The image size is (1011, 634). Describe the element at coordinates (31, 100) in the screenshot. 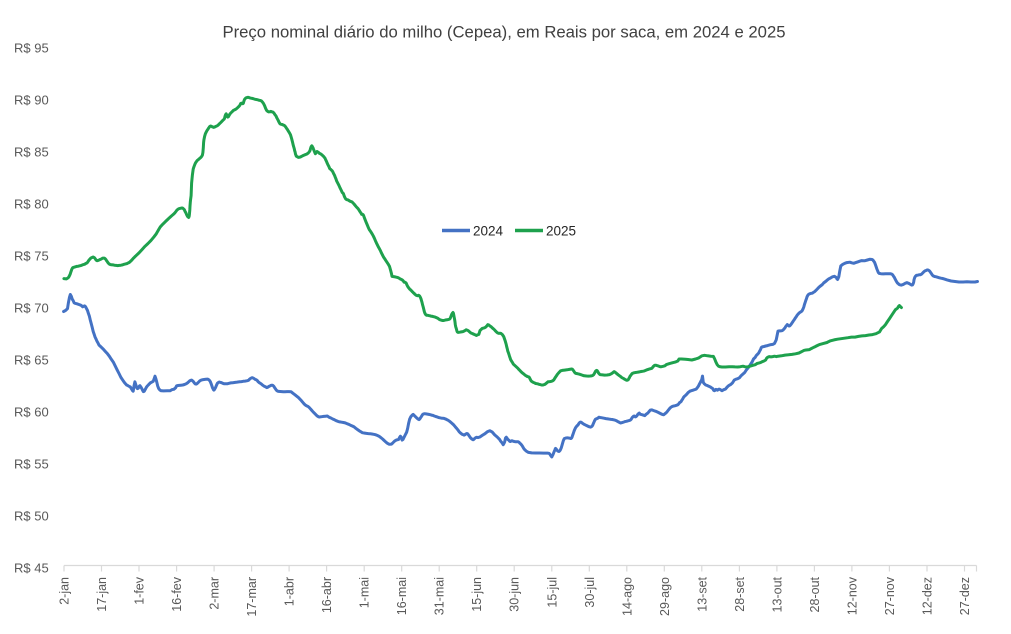

I see `svg-text: R$ 90` at that location.